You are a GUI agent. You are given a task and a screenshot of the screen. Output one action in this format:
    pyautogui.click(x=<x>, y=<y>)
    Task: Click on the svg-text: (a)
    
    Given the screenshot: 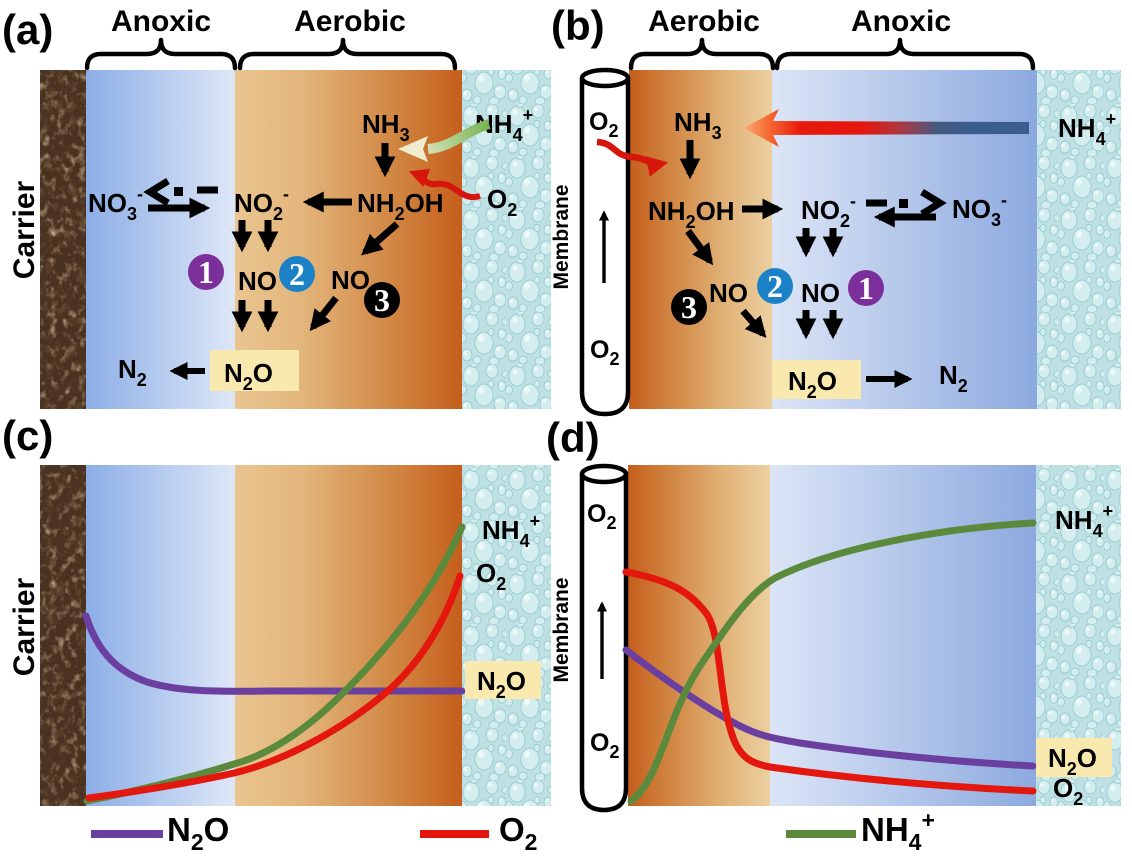 What is the action you would take?
    pyautogui.click(x=27, y=29)
    